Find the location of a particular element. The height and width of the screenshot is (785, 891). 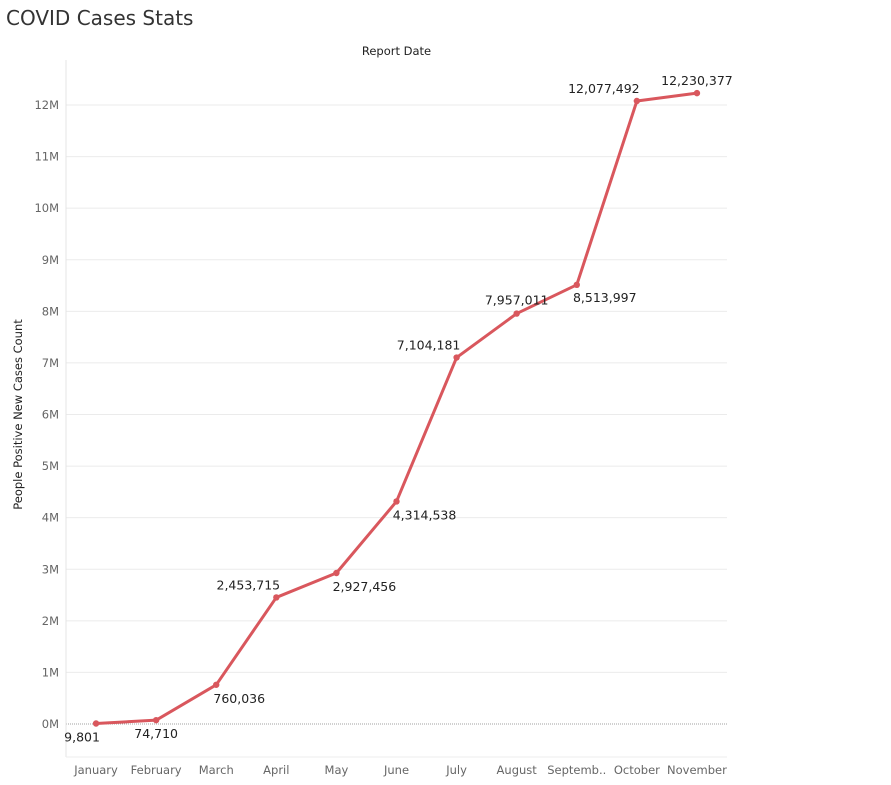

x-tick-label: April is located at coordinates (276, 770).